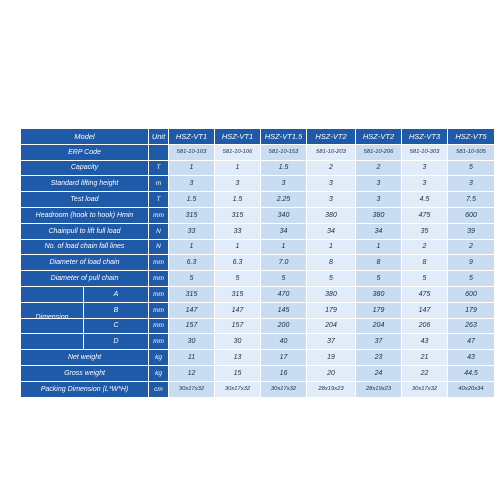  What do you see at coordinates (471, 326) in the screenshot?
I see `cell: 263` at bounding box center [471, 326].